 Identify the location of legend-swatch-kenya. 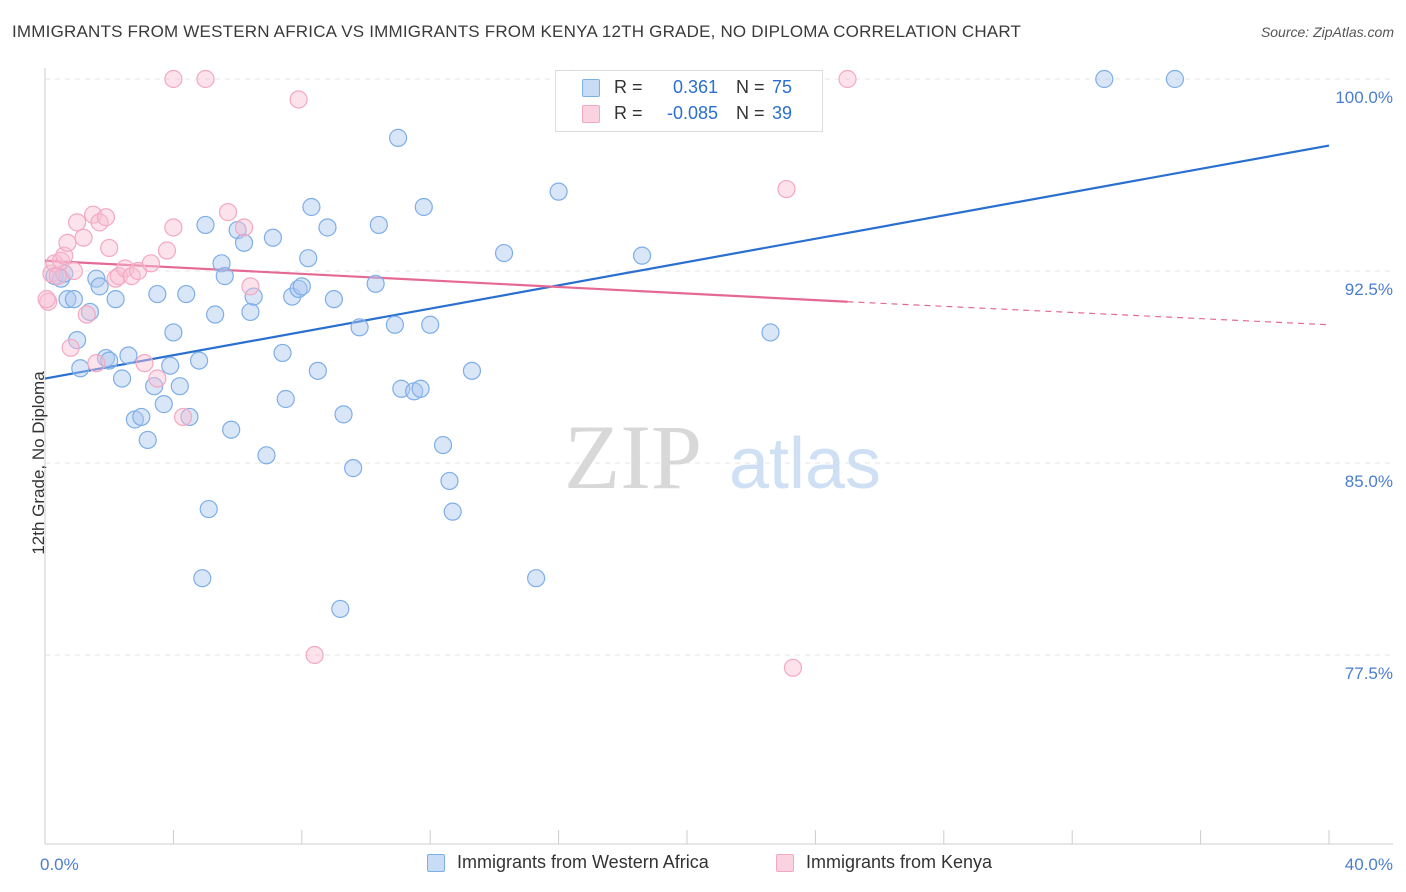
(591, 114).